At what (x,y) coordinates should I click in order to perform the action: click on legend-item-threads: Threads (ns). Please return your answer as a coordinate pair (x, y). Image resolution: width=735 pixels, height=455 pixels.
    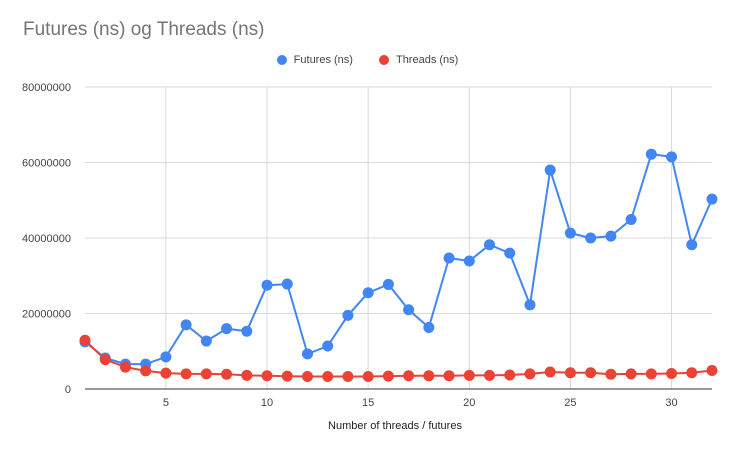
    Looking at the image, I should click on (418, 60).